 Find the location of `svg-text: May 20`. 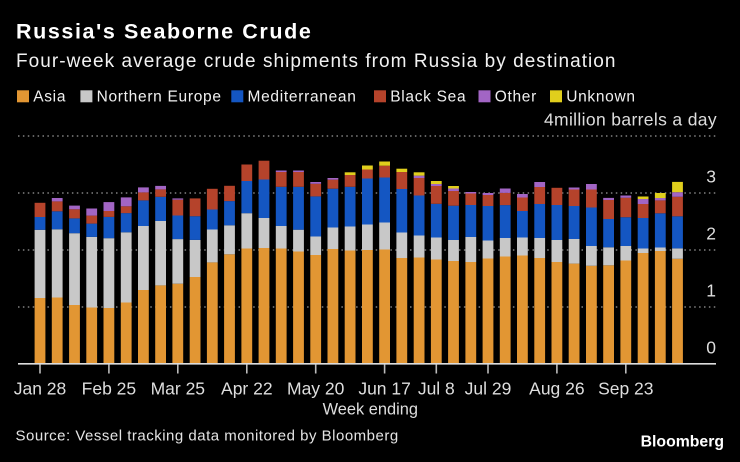

svg-text: May 20 is located at coordinates (316, 389).